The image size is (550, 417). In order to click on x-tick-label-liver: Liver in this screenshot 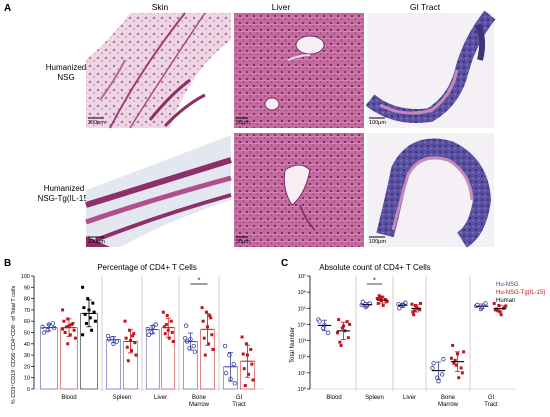, I will do `click(160, 398)`.